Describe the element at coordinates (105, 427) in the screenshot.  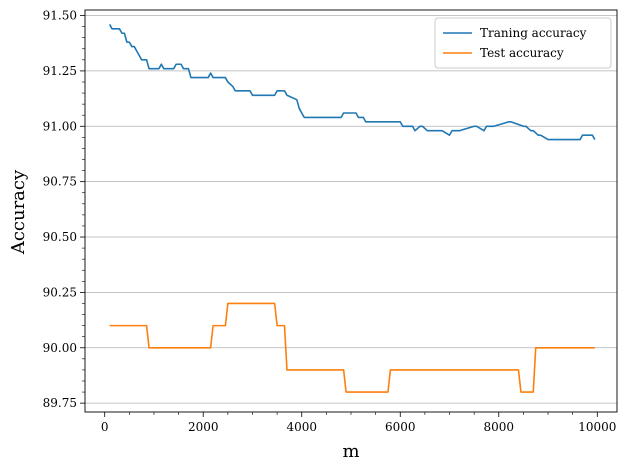
I see `x-tick-label: 0` at that location.